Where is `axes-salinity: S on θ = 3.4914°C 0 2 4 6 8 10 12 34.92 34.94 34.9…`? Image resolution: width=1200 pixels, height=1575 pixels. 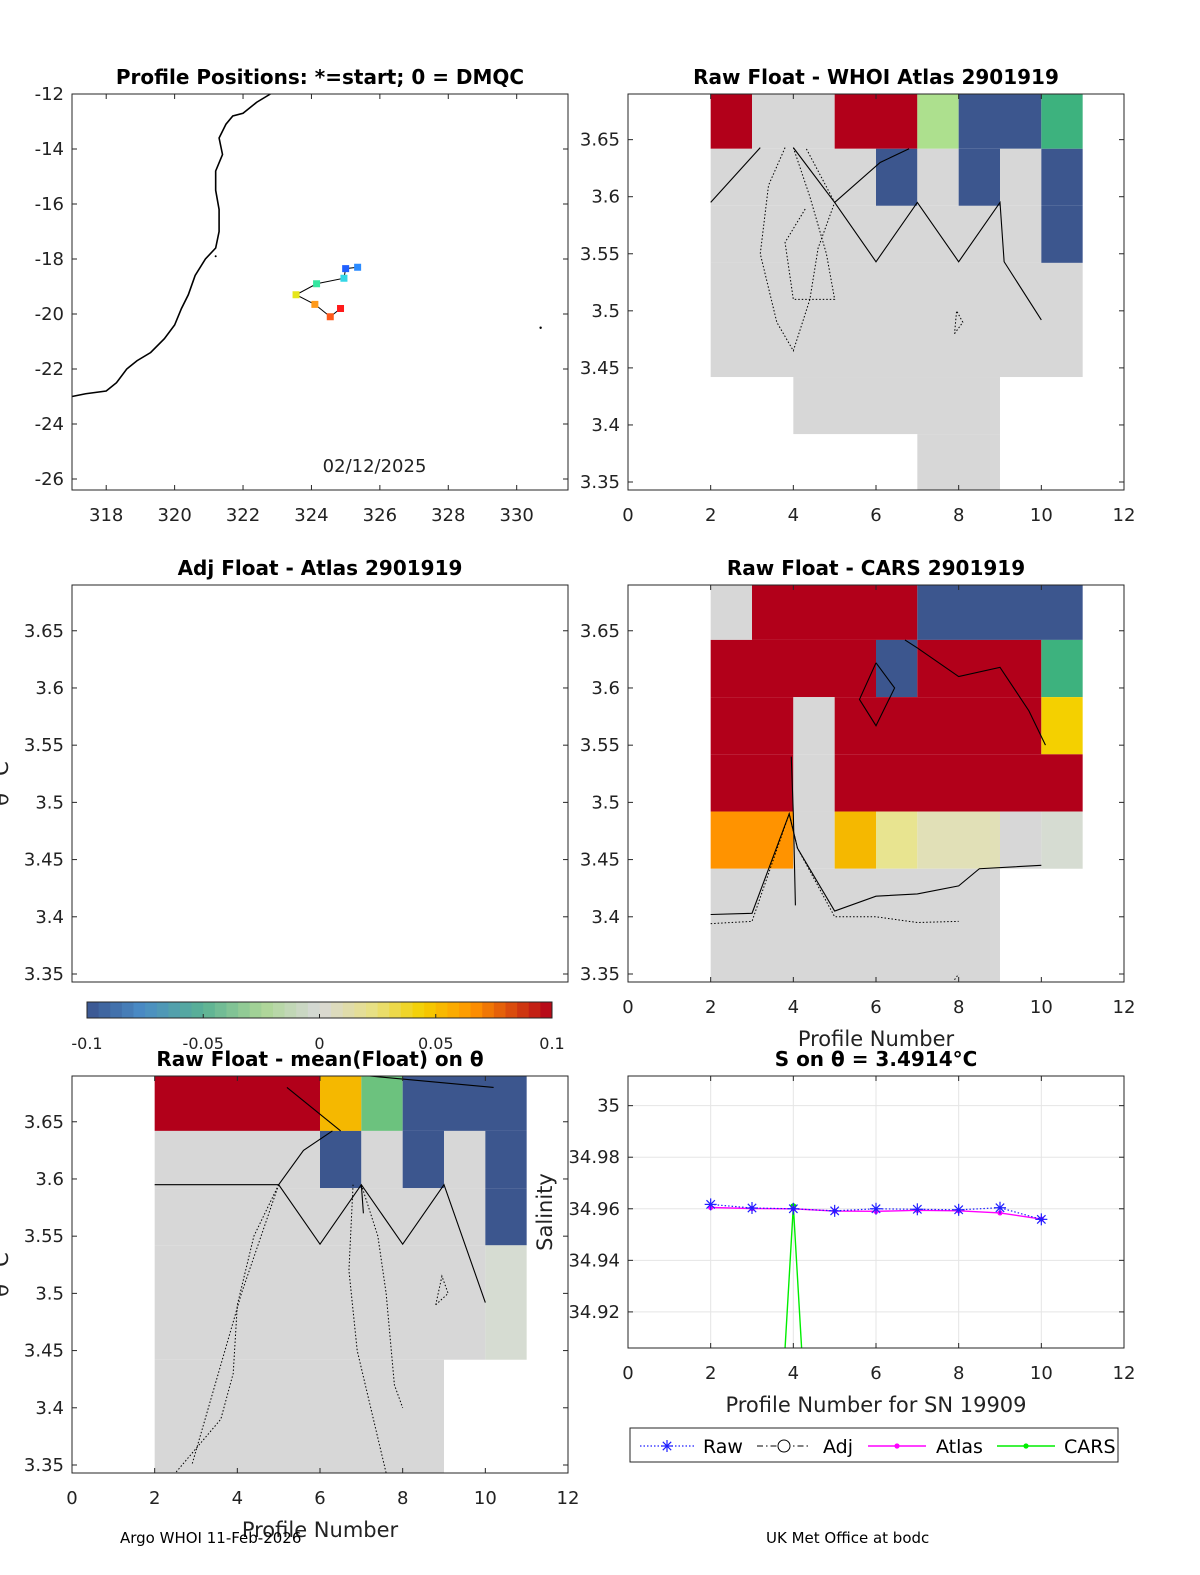 axes-salinity: S on θ = 3.4914°C 0 2 4 6 8 10 12 34.92 34.94 34.9… is located at coordinates (834, 1232).